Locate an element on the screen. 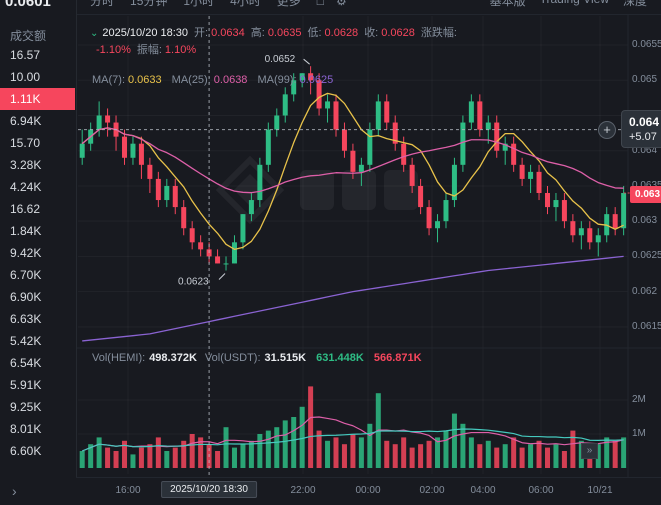 The width and height of the screenshot is (661, 505). trade-amount-row: 16.62 is located at coordinates (25, 209).